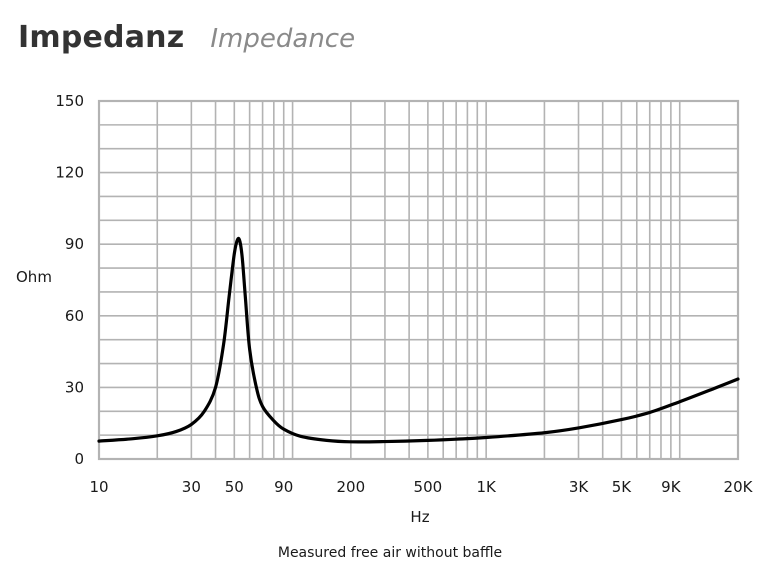 This screenshot has height=582, width=780. Describe the element at coordinates (74, 387) in the screenshot. I see `y-tick-label: 30` at that location.